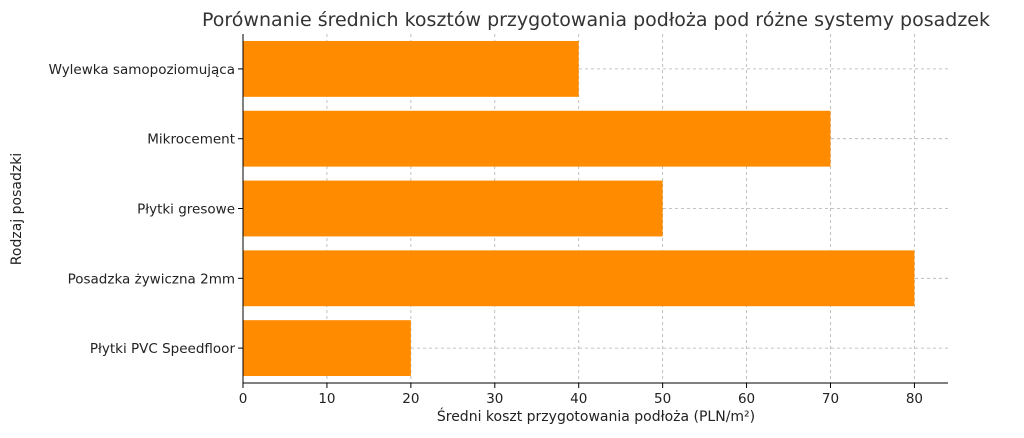 This screenshot has height=438, width=1024. I want to click on x-tick-label: 60, so click(746, 399).